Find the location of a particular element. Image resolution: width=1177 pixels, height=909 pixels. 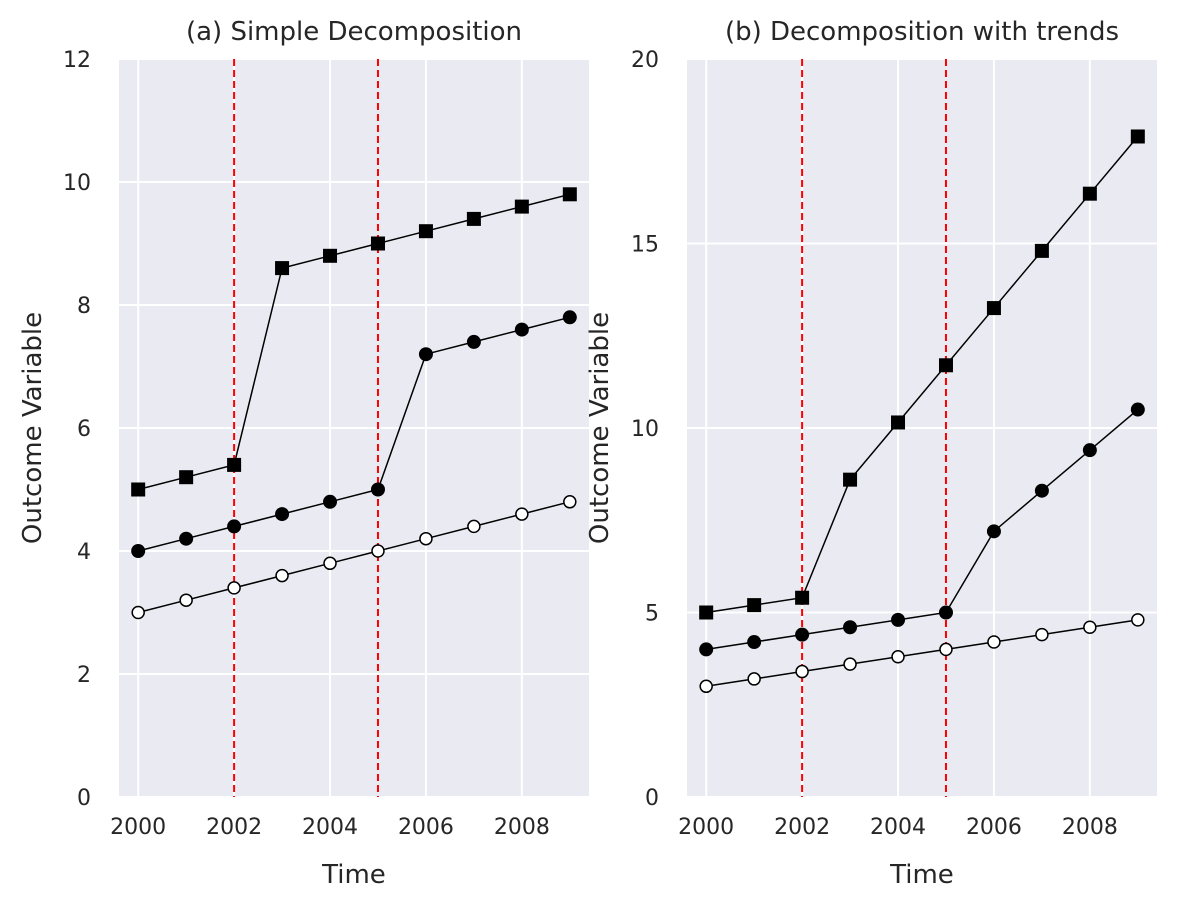

y-tick-label: 15 is located at coordinates (645, 245).